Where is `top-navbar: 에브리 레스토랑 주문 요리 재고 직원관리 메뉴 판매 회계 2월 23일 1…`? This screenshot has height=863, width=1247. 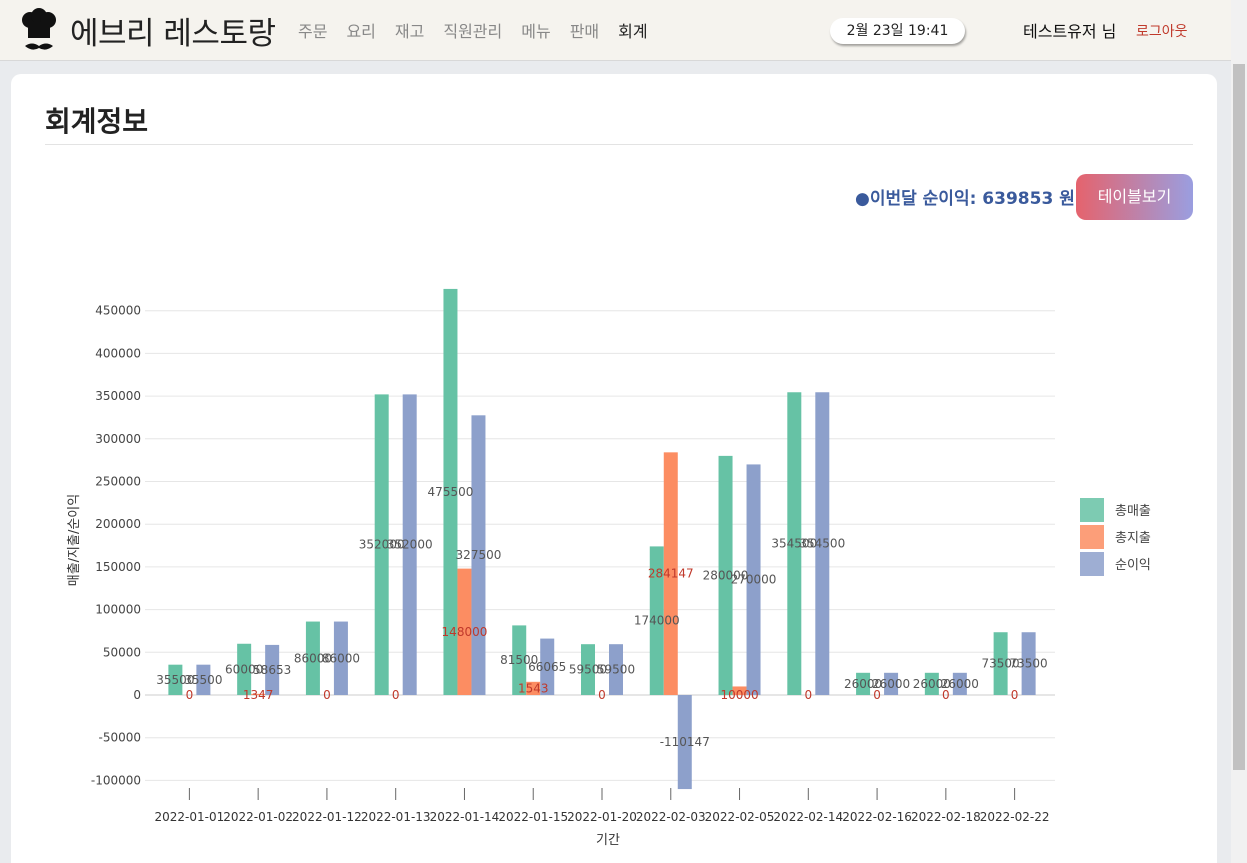 top-navbar: 에브리 레스토랑 주문 요리 재고 직원관리 메뉴 판매 회계 2월 23일 1… is located at coordinates (623, 30).